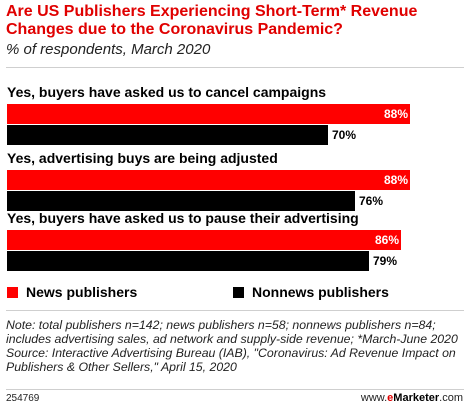  Describe the element at coordinates (235, 389) in the screenshot. I see `bottom-divider` at that location.